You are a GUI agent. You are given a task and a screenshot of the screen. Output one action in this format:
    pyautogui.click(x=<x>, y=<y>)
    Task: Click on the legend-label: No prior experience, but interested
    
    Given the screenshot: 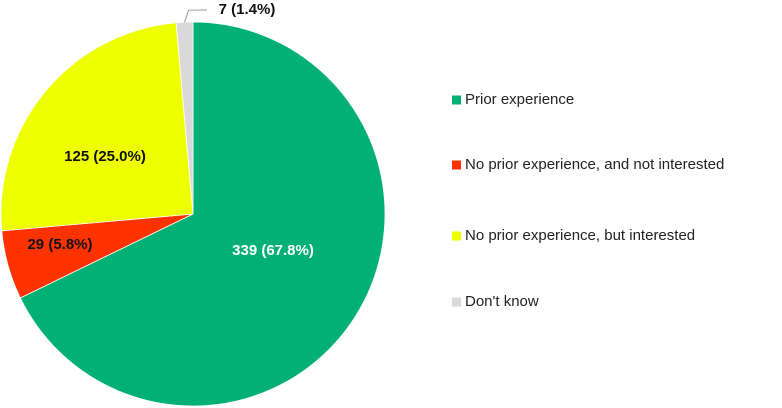 What is the action you would take?
    pyautogui.click(x=580, y=235)
    